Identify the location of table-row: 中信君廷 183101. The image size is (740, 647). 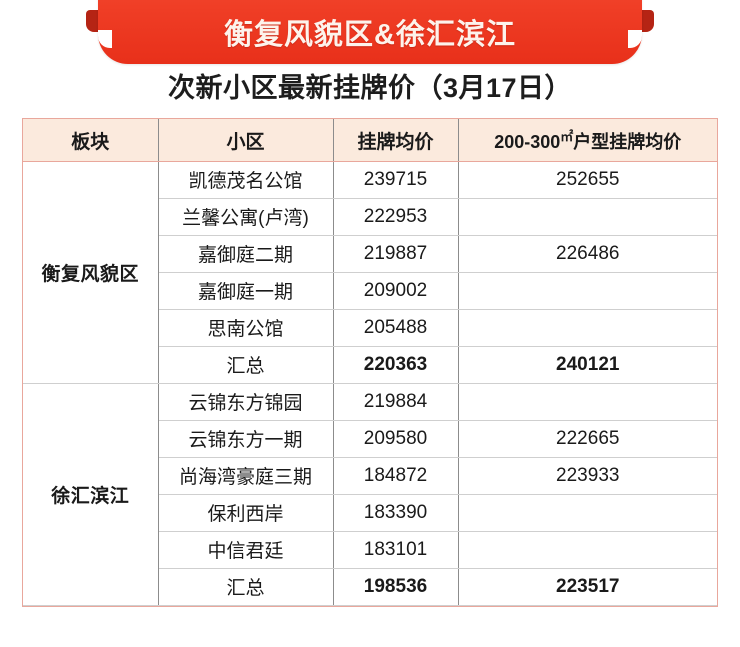
(370, 550).